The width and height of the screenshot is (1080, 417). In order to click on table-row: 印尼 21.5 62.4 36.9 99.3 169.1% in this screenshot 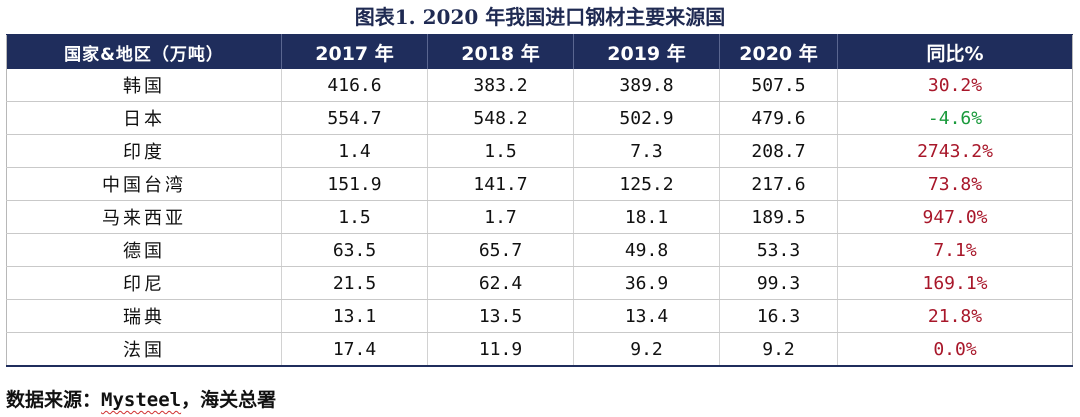, I will do `click(539, 283)`.